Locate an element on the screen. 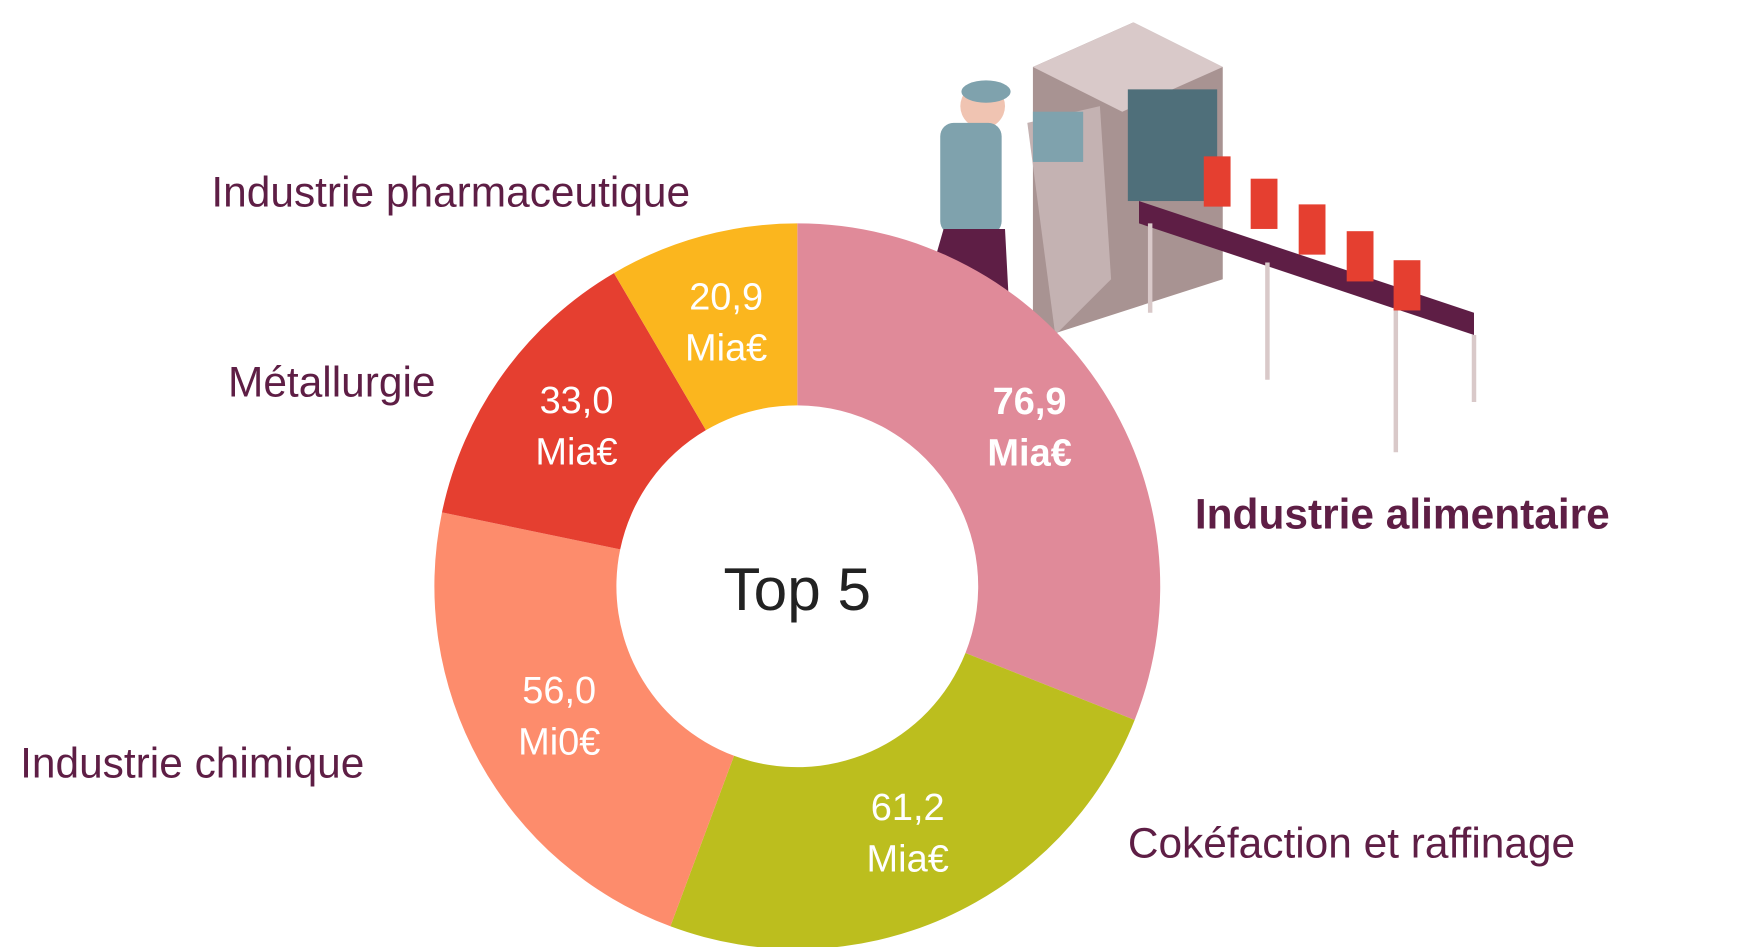 The image size is (1742, 947). center-label: Top 5 is located at coordinates (798, 589).